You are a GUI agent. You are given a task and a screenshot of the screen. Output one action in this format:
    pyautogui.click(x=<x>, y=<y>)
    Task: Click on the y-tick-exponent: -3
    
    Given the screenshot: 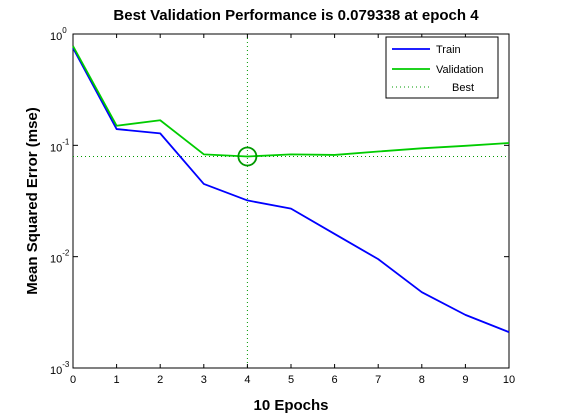 What is the action you would take?
    pyautogui.click(x=66, y=364)
    